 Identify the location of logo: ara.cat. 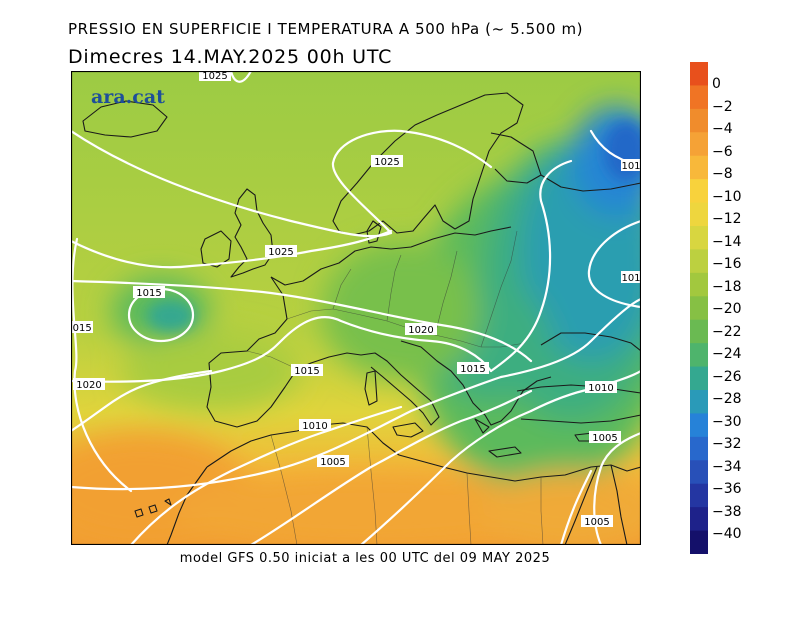
(128, 97).